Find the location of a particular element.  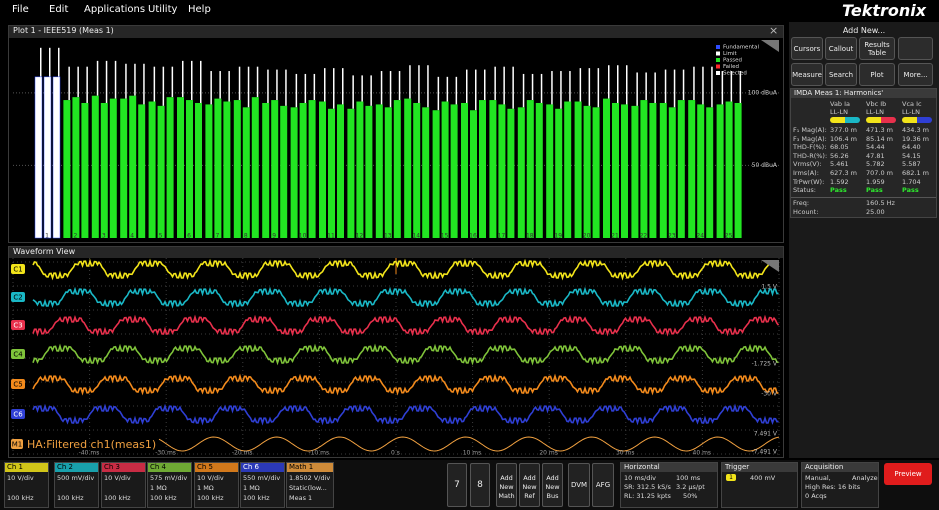

legend-swatch is located at coordinates (718, 60).